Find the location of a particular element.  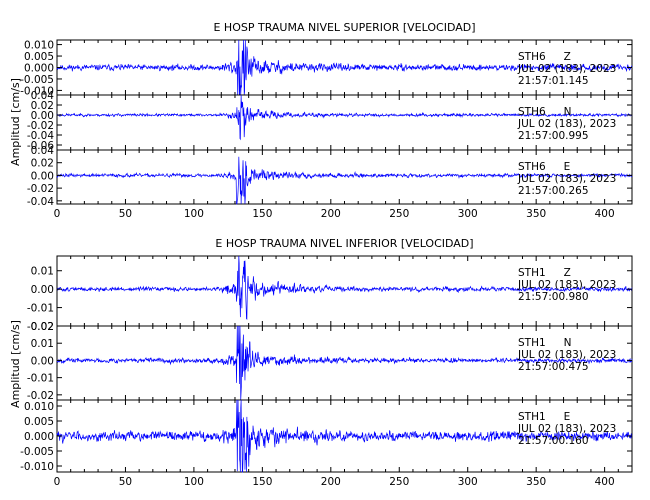

annotation-time: 21:57:01.145 is located at coordinates (553, 81).